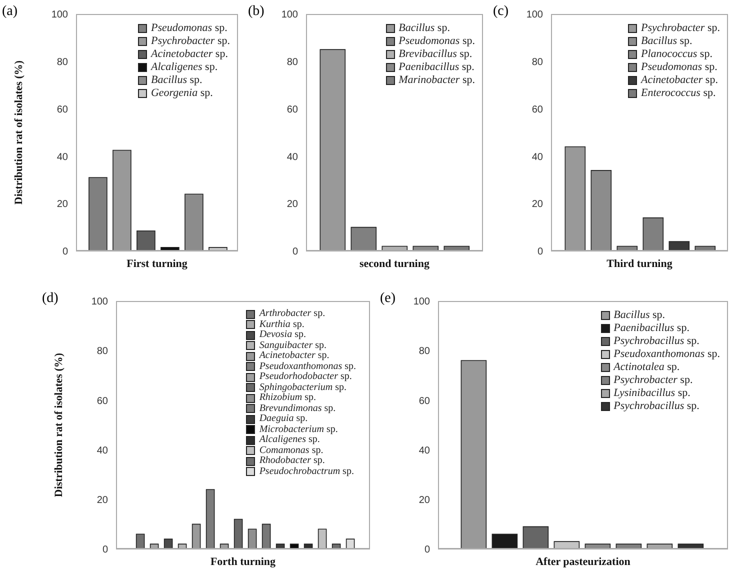  Describe the element at coordinates (243, 562) in the screenshot. I see `x-axis-title: Forth turning` at that location.